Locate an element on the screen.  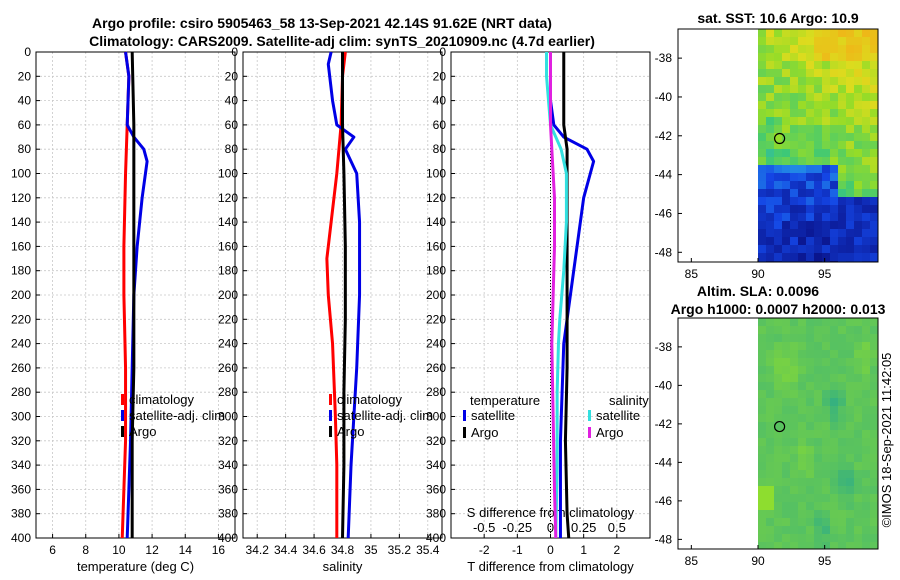
x-tick-label: 34.8 is located at coordinates (343, 550).